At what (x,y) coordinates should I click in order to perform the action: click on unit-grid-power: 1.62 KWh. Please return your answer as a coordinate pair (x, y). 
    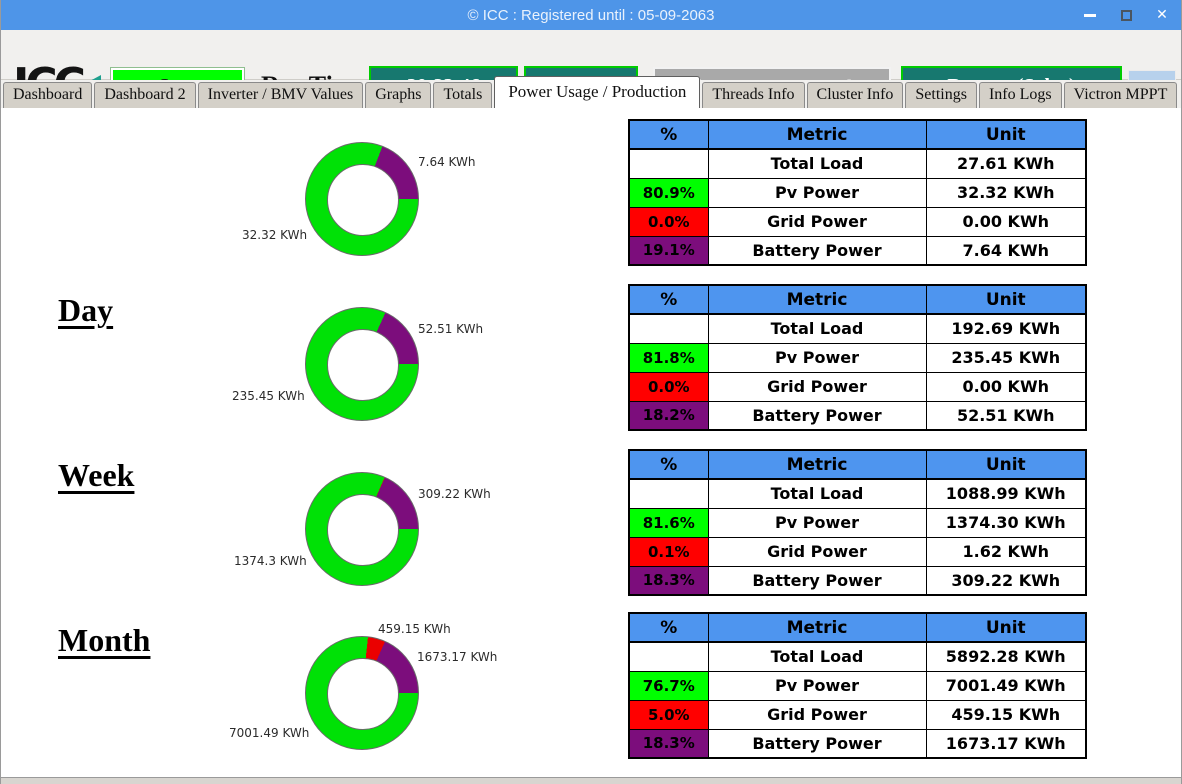
    Looking at the image, I should click on (1006, 551).